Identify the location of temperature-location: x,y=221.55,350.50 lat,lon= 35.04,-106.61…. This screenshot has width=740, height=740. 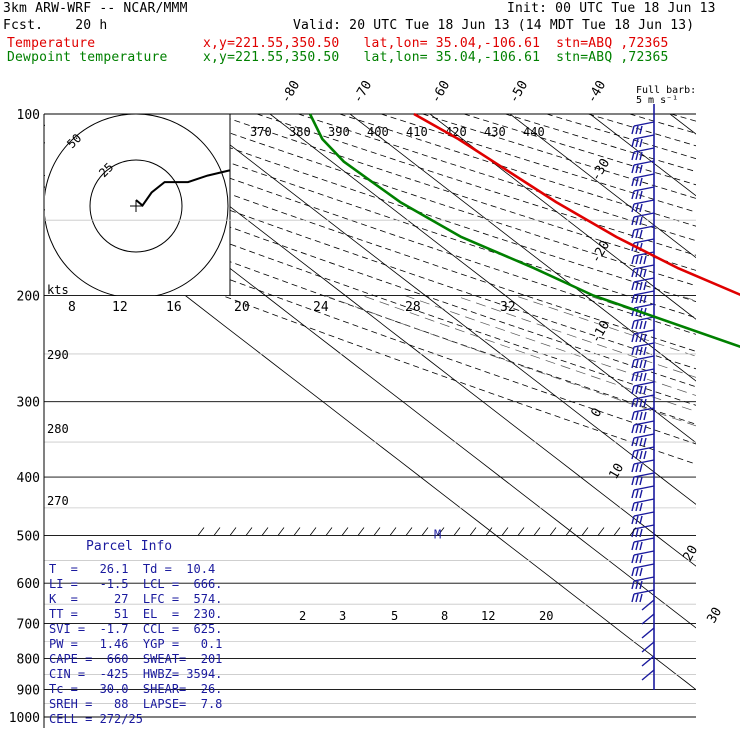
(436, 43).